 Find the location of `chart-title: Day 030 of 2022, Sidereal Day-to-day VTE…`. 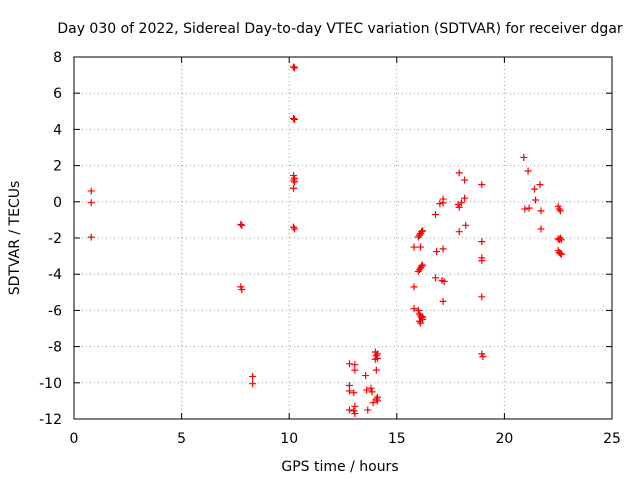

chart-title: Day 030 of 2022, Sidereal Day-to-day VTE… is located at coordinates (340, 29).